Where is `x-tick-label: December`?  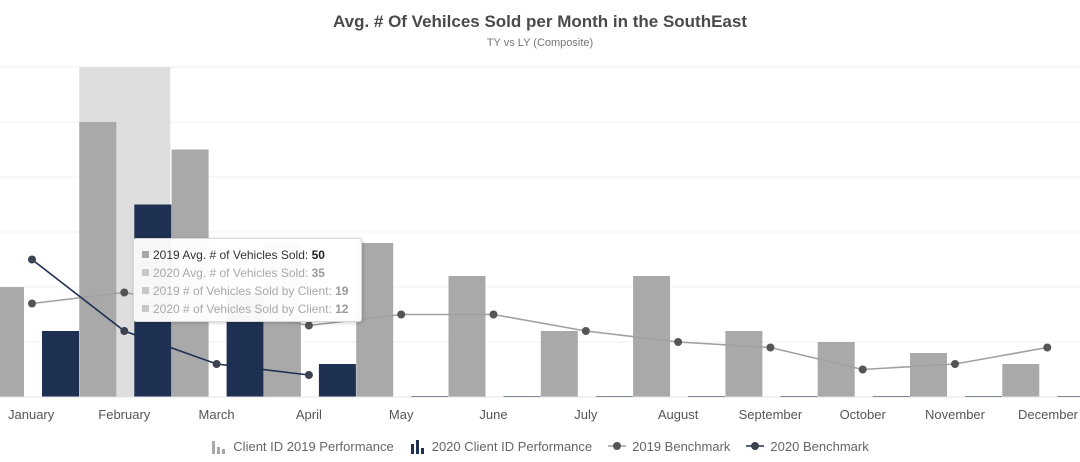 x-tick-label: December is located at coordinates (1048, 414).